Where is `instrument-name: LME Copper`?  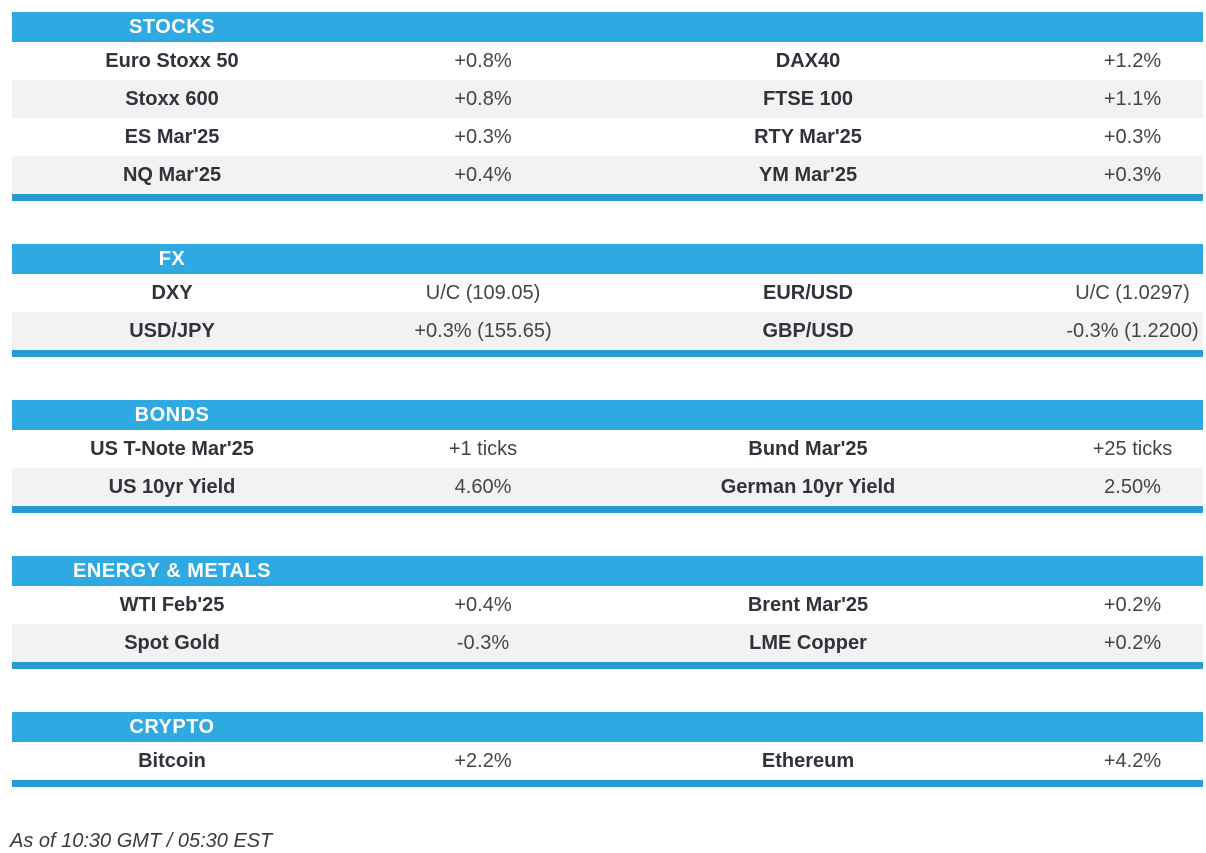
instrument-name: LME Copper is located at coordinates (808, 642).